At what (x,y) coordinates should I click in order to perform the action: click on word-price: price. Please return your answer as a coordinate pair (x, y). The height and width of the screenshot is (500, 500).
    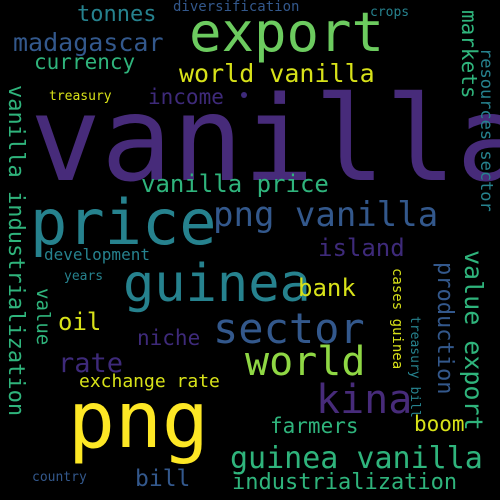
    Looking at the image, I should click on (123, 222).